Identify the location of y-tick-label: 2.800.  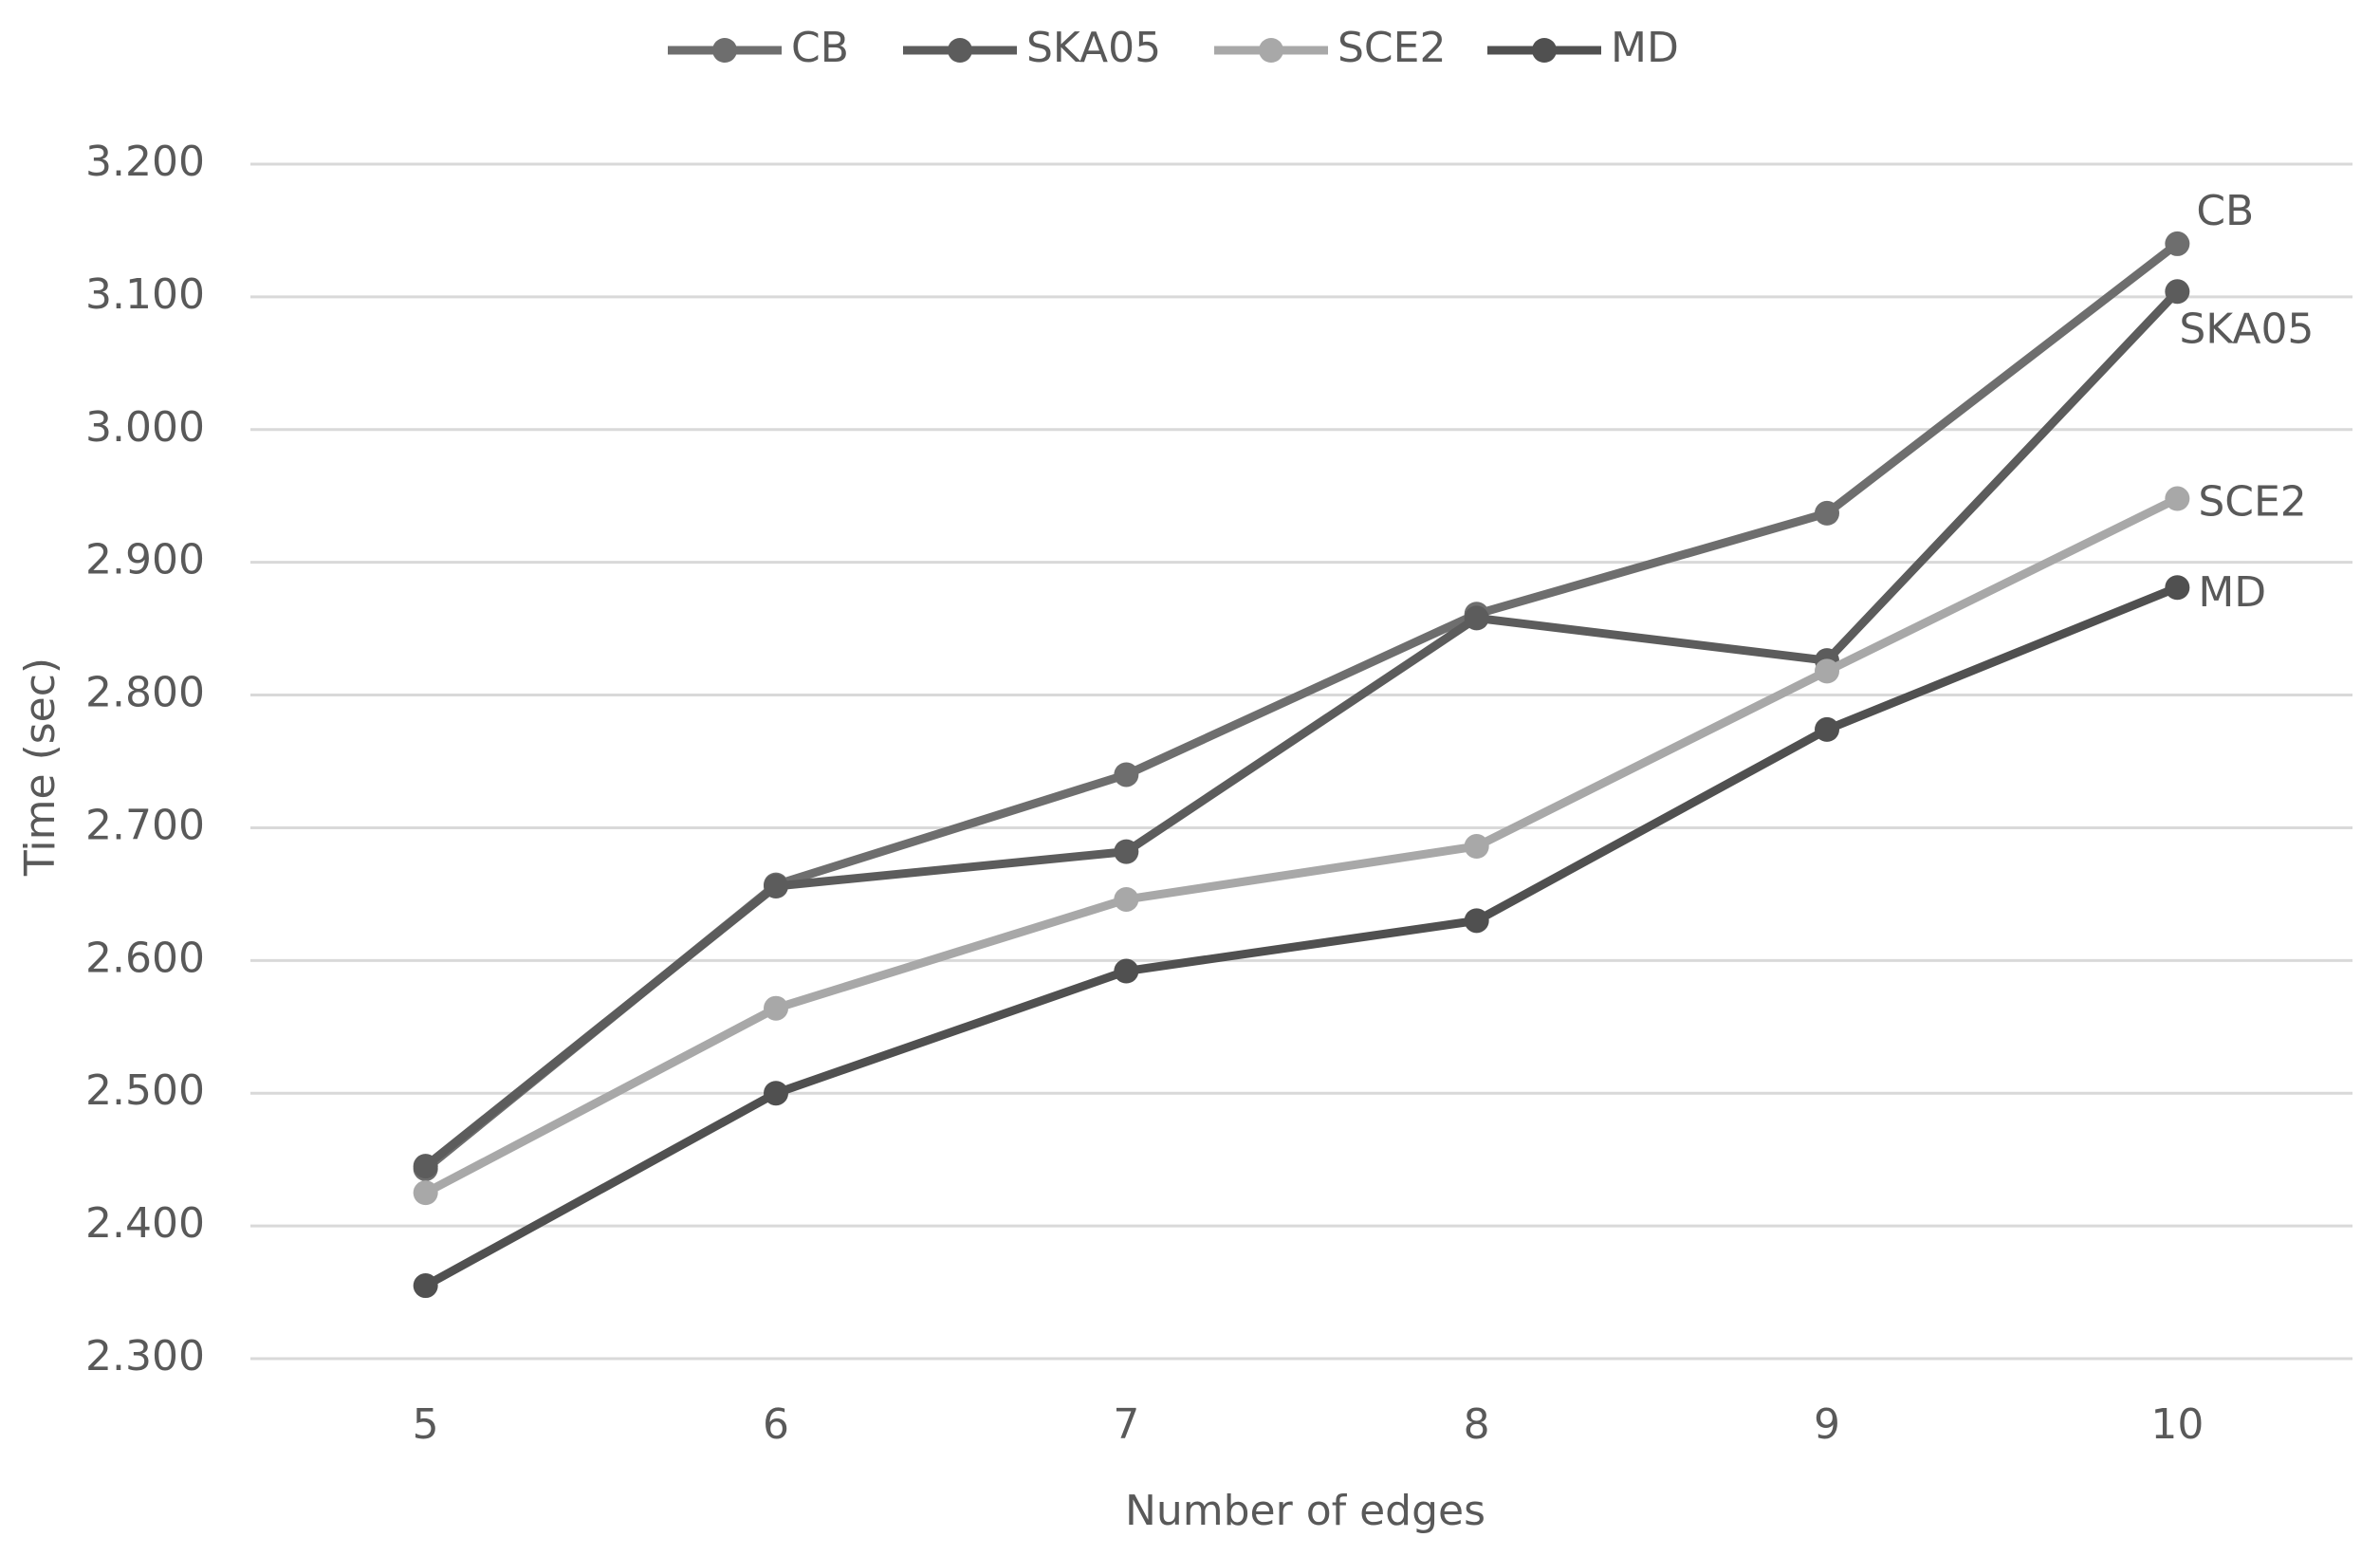
(145, 693).